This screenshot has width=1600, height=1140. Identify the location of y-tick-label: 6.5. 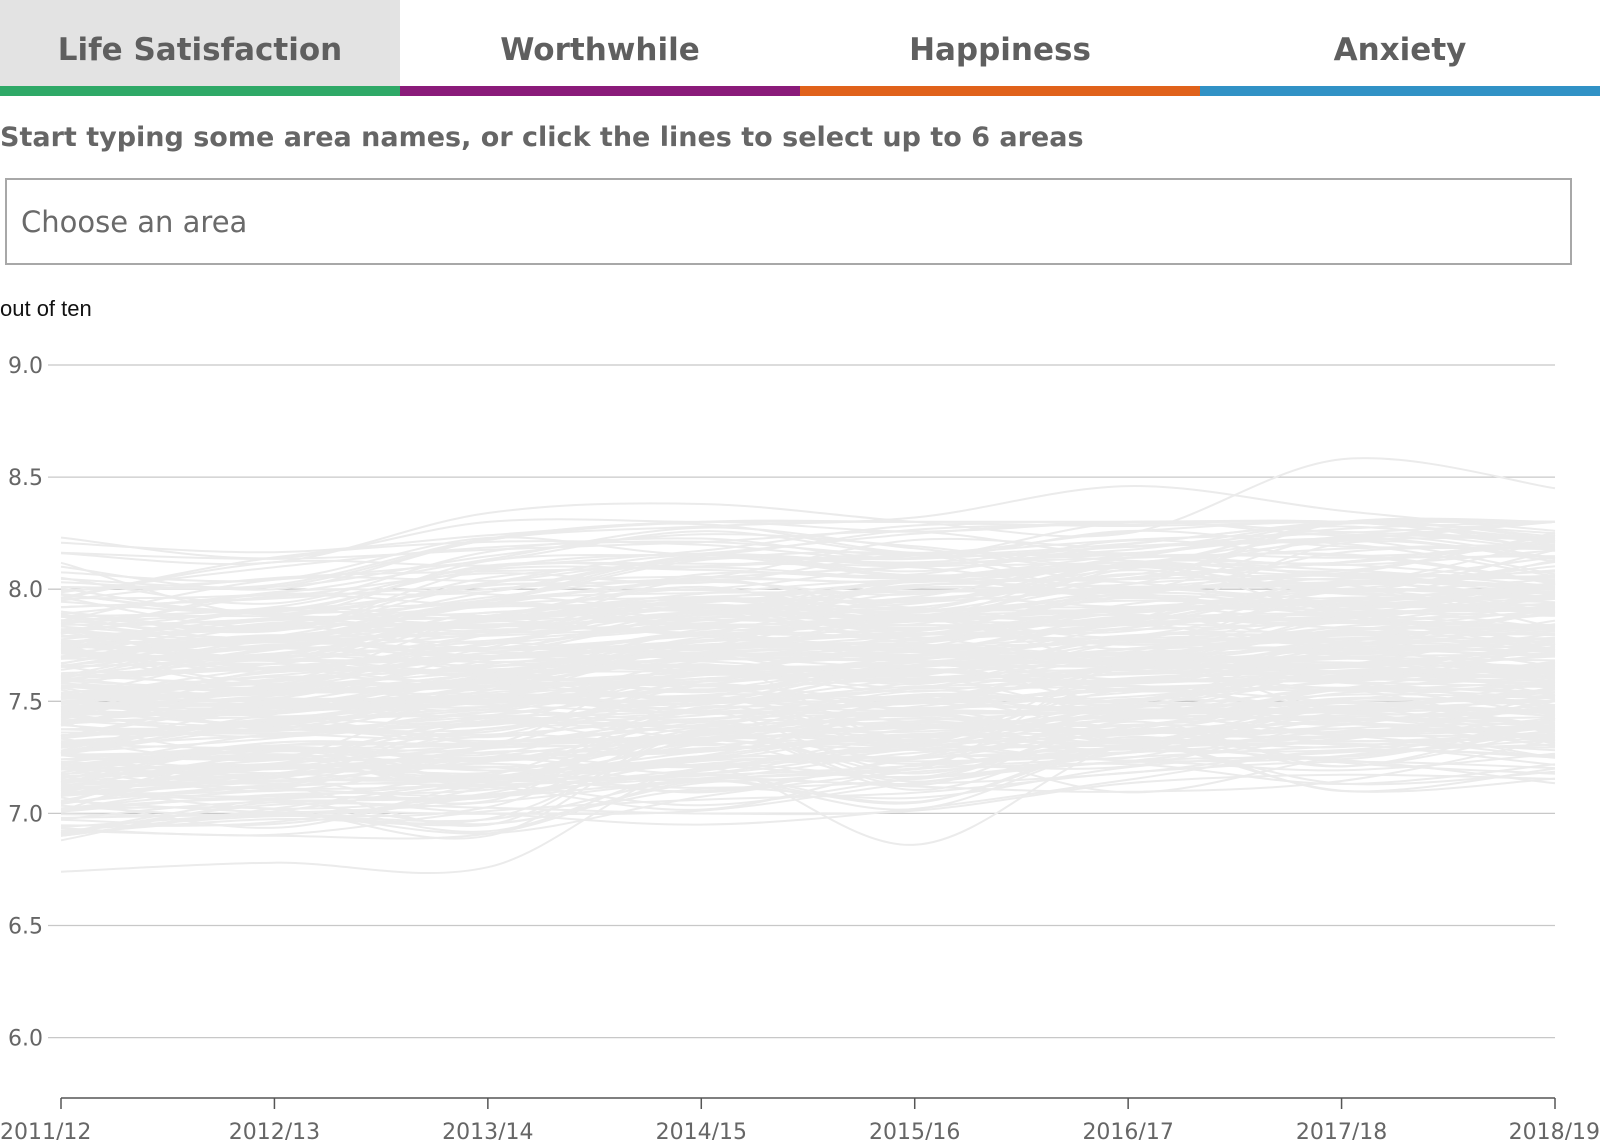
(25, 927).